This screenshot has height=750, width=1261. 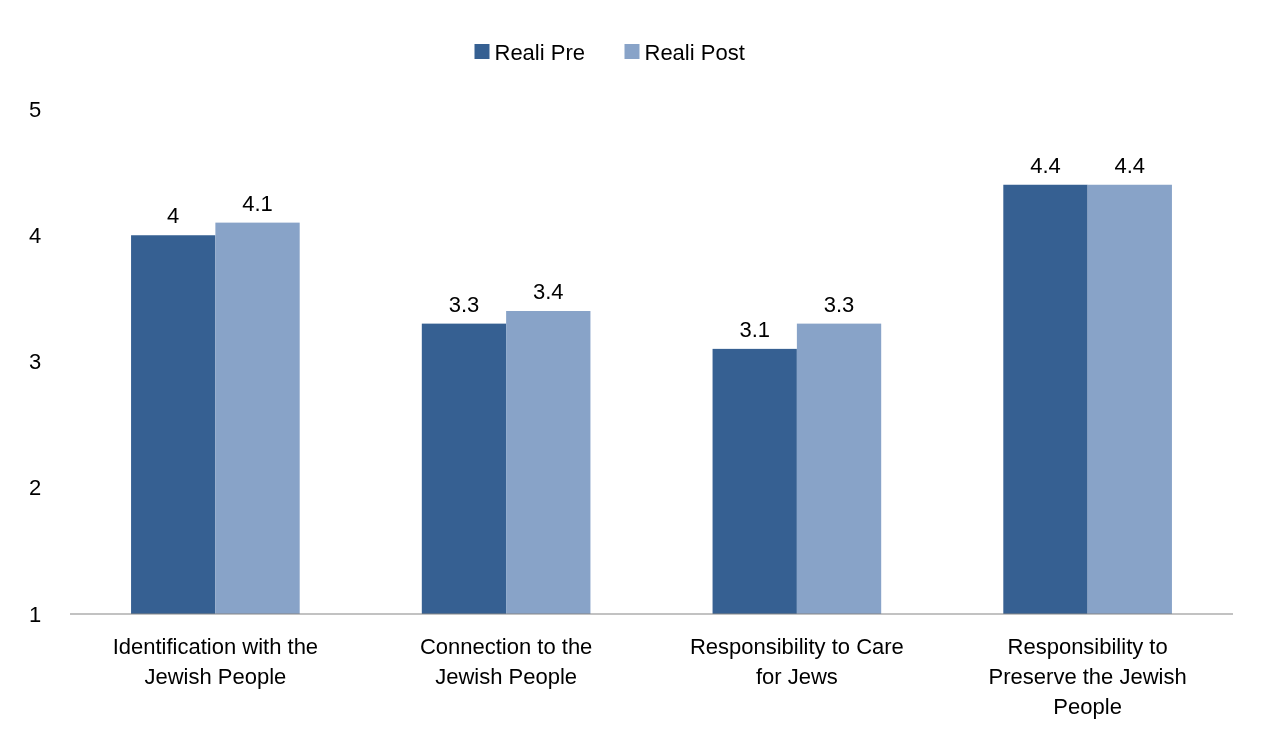 I want to click on y-tick-label: 3, so click(x=35, y=362).